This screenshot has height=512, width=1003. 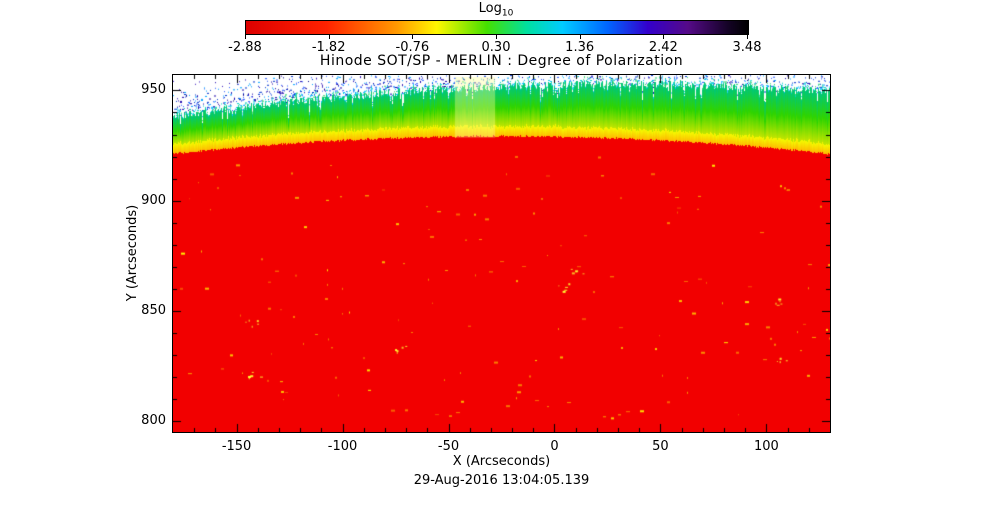 I want to click on x-tick-label: -50, so click(x=448, y=446).